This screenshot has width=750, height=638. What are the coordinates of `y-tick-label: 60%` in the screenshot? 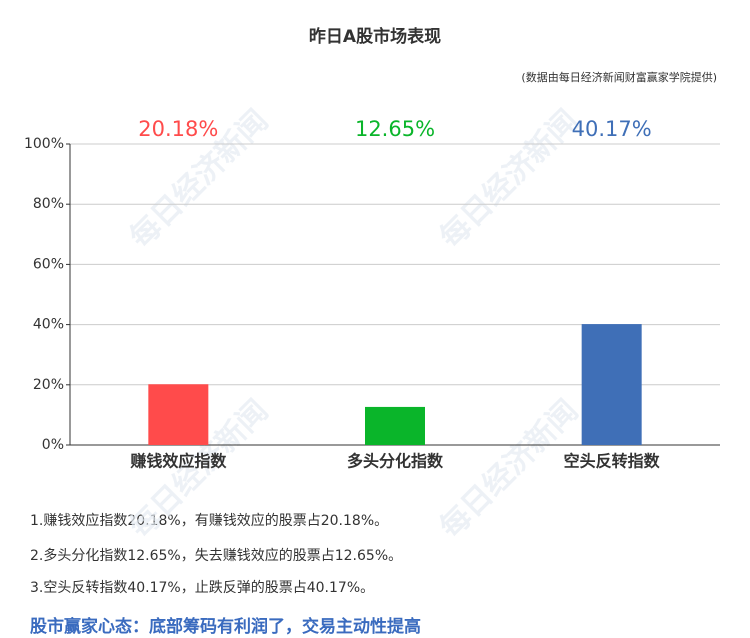 It's located at (48, 264).